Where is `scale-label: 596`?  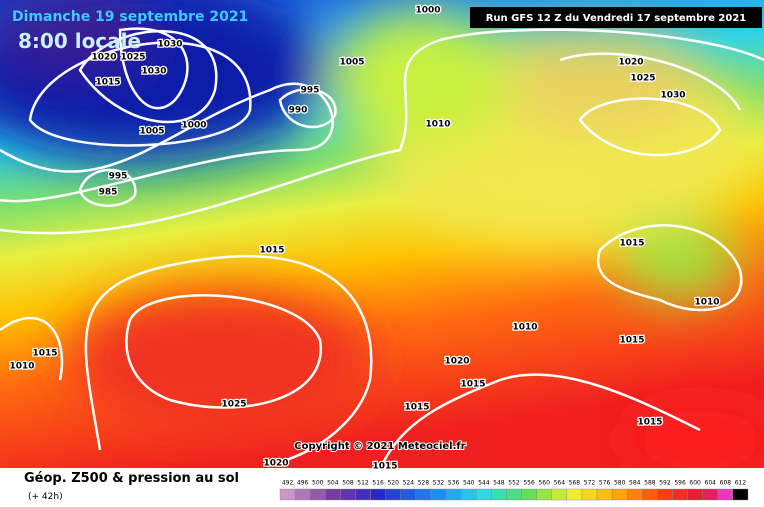 scale-label: 596 is located at coordinates (680, 483).